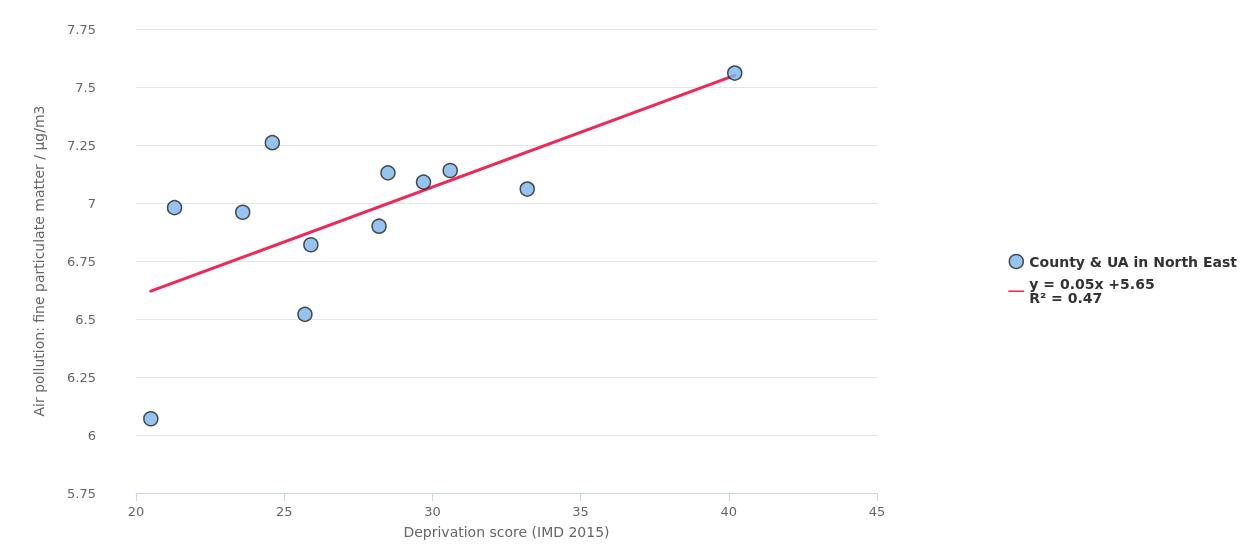 The height and width of the screenshot is (559, 1255). Describe the element at coordinates (81, 261) in the screenshot. I see `y-tick-label: 6.75` at that location.